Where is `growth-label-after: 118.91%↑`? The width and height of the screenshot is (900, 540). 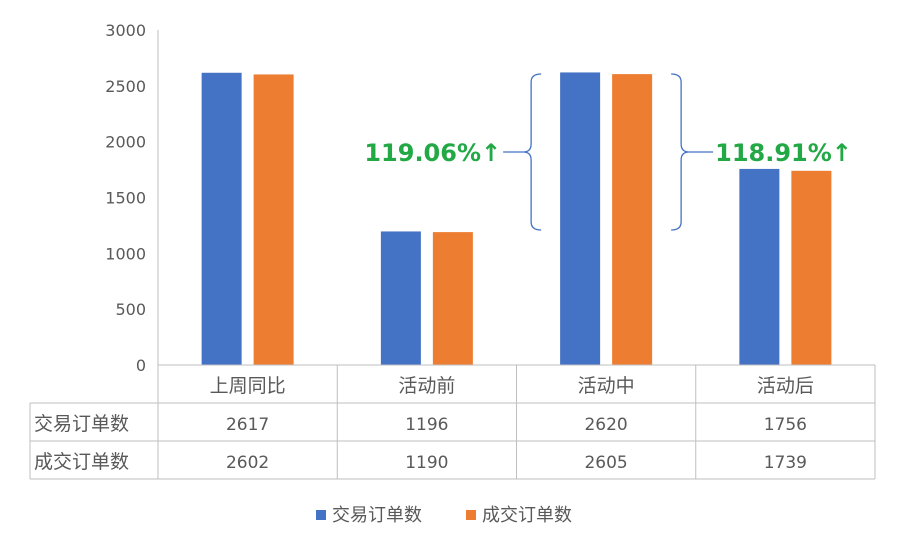
growth-label-after: 118.91%↑ is located at coordinates (783, 153).